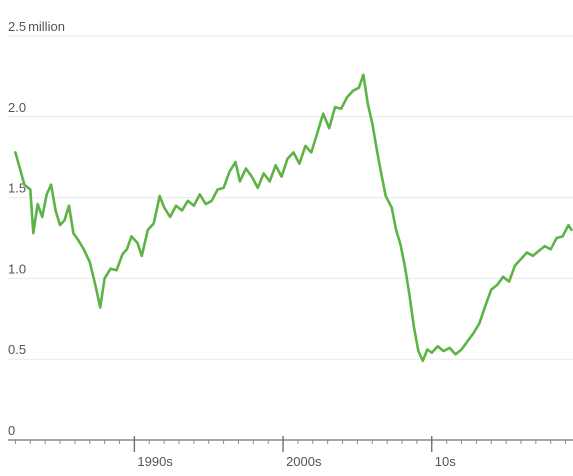 The image size is (573, 476). I want to click on y-tick-label: 1.0, so click(17, 268).